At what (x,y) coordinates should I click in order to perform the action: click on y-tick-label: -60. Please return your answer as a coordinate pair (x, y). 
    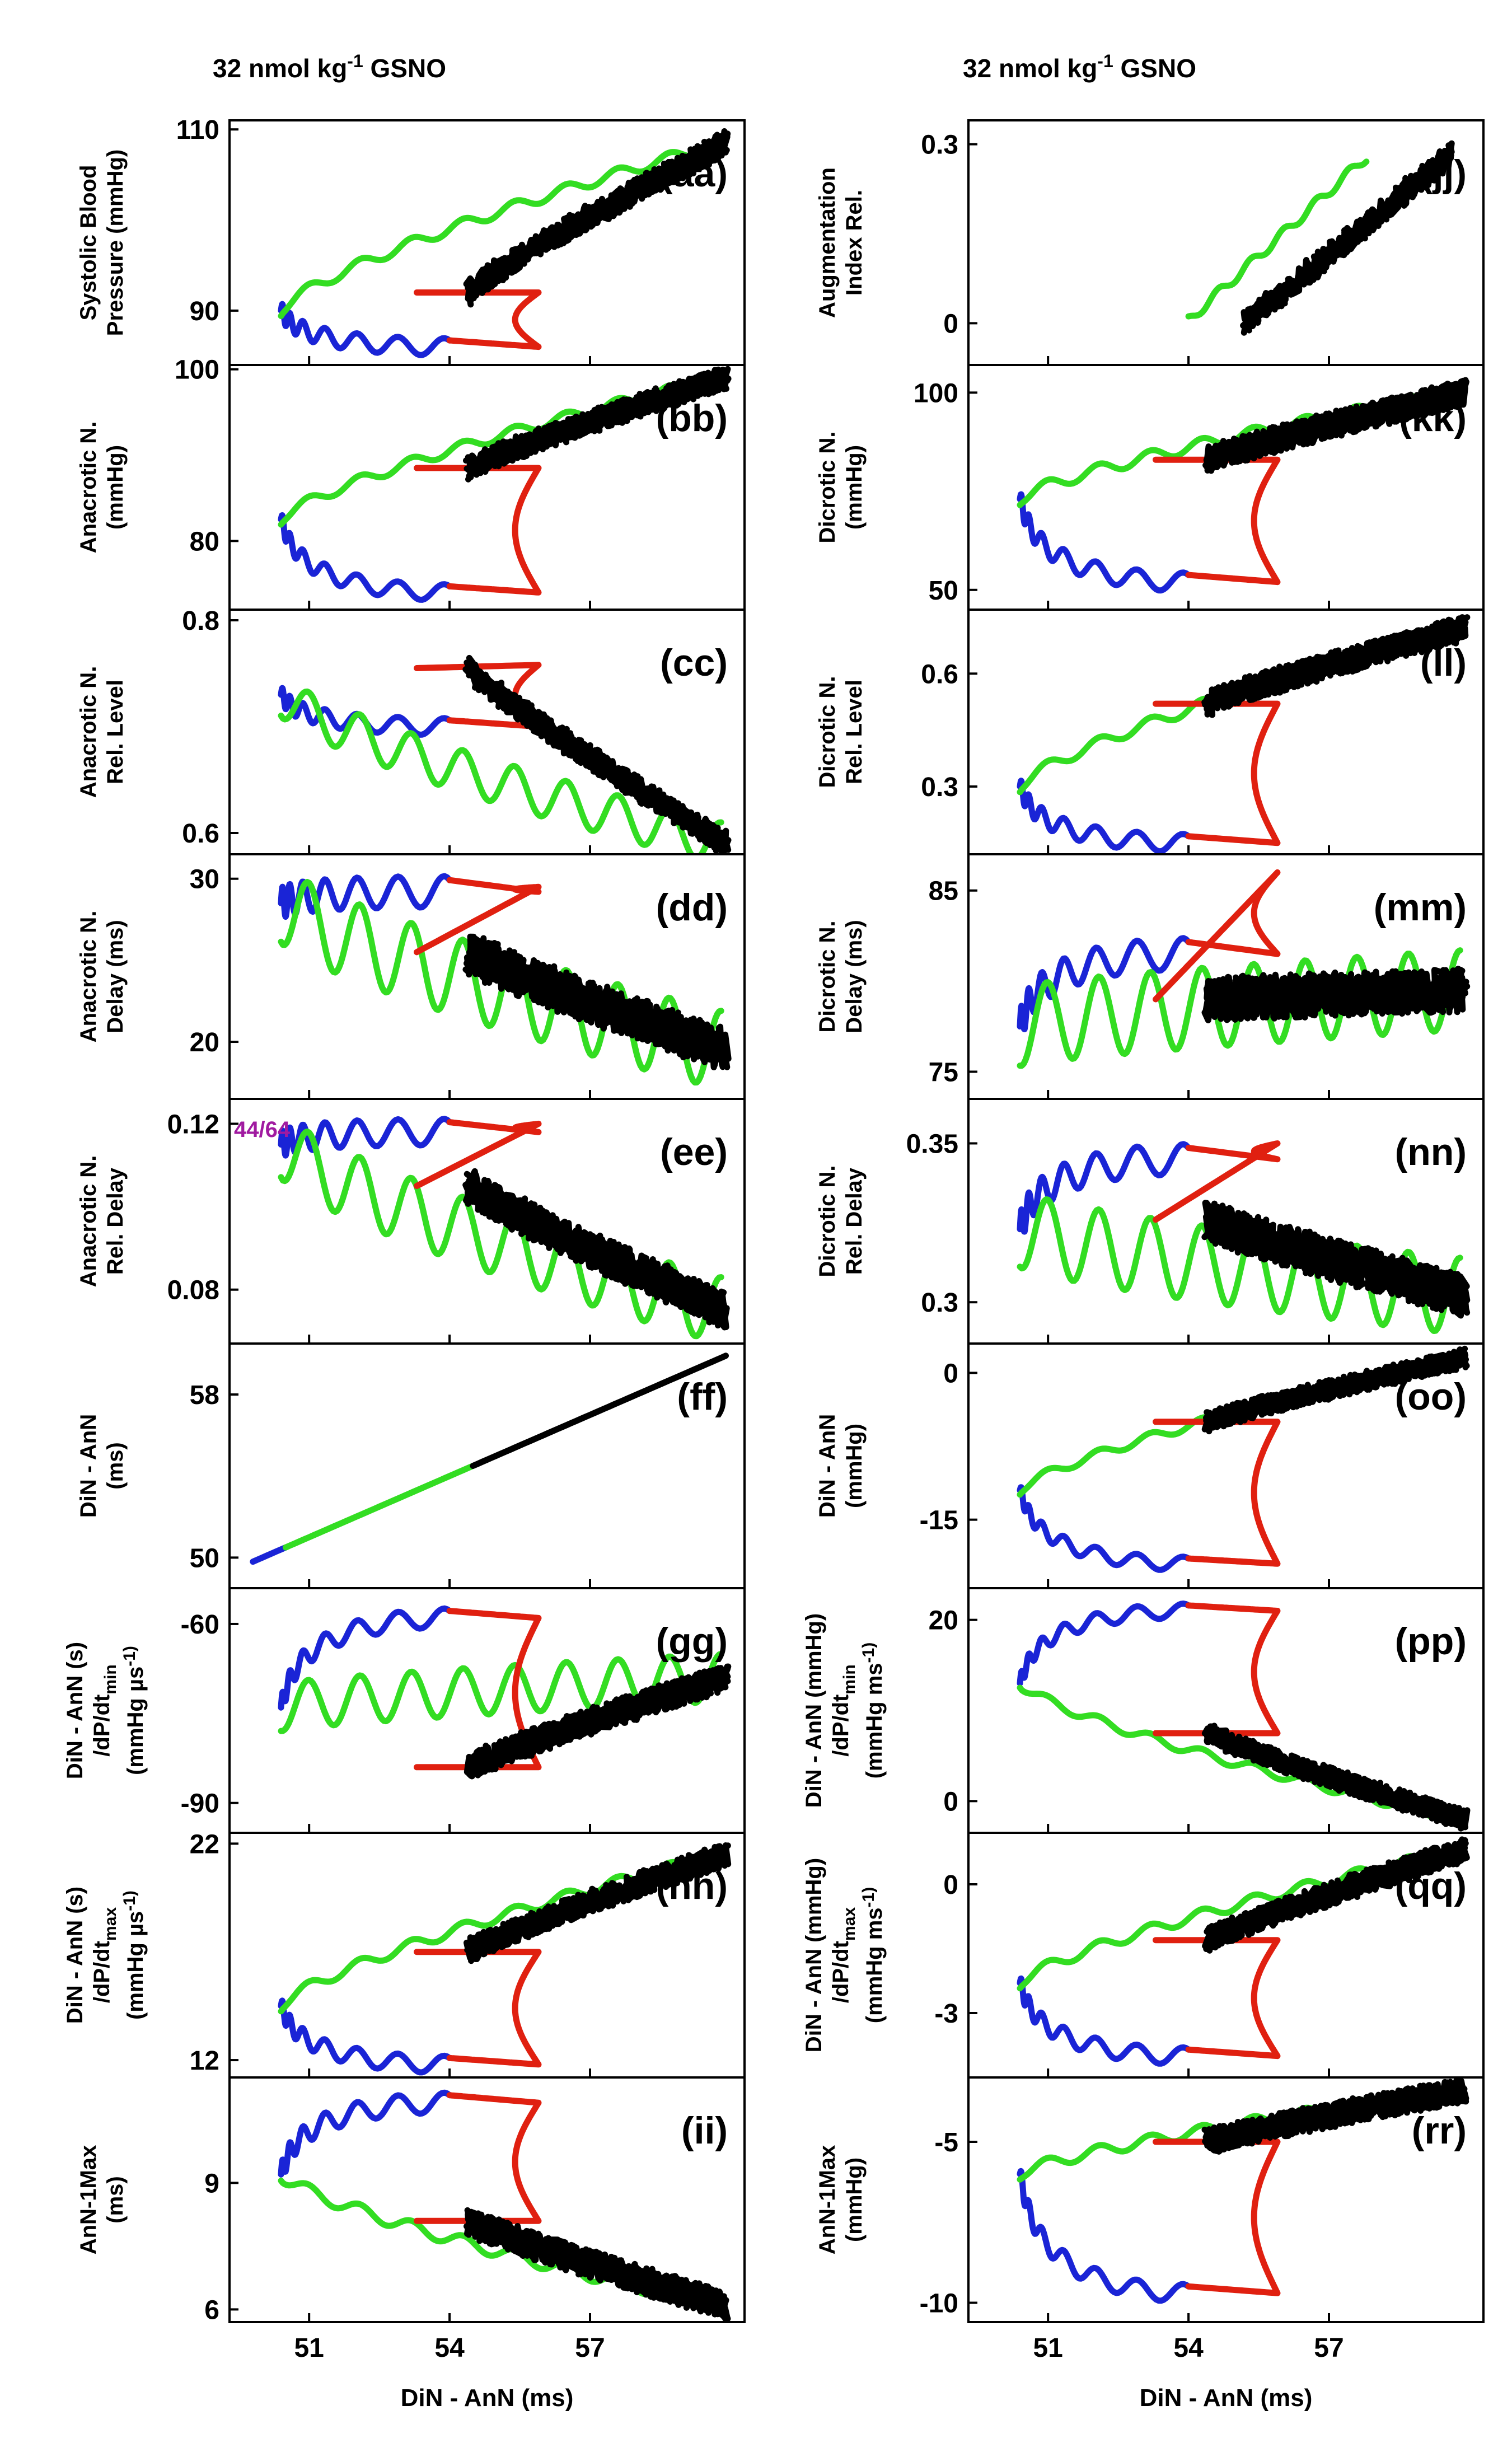
    Looking at the image, I should click on (200, 1625).